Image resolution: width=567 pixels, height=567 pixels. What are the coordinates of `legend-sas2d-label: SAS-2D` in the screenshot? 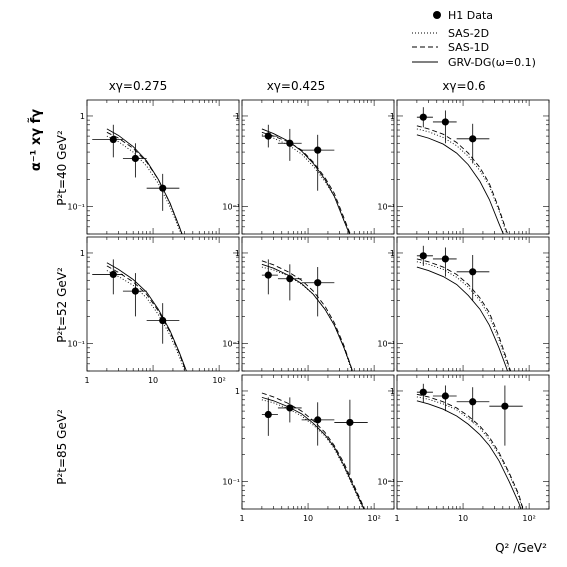 It's located at (468, 33).